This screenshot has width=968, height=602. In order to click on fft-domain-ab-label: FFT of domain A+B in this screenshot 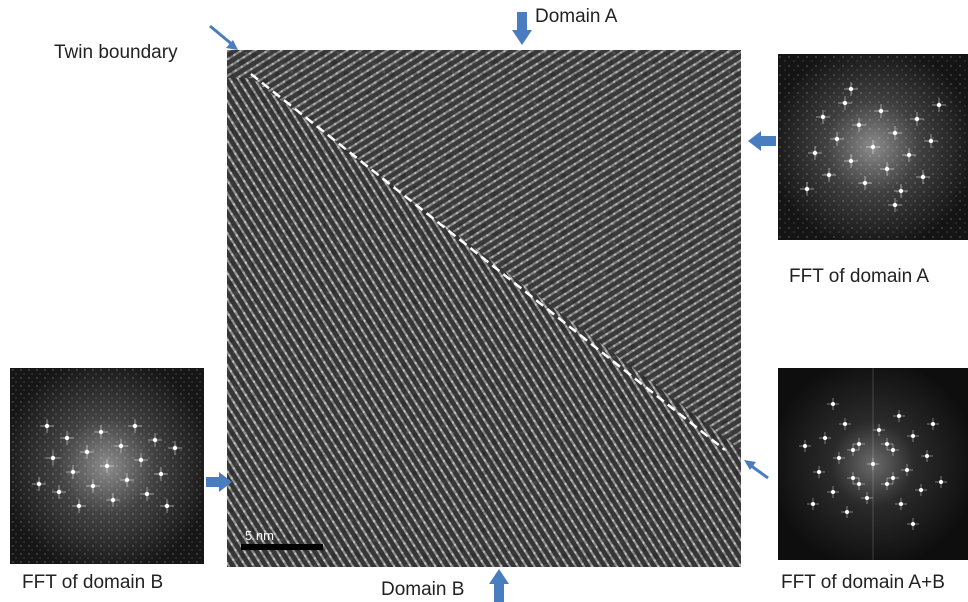, I will do `click(863, 582)`.